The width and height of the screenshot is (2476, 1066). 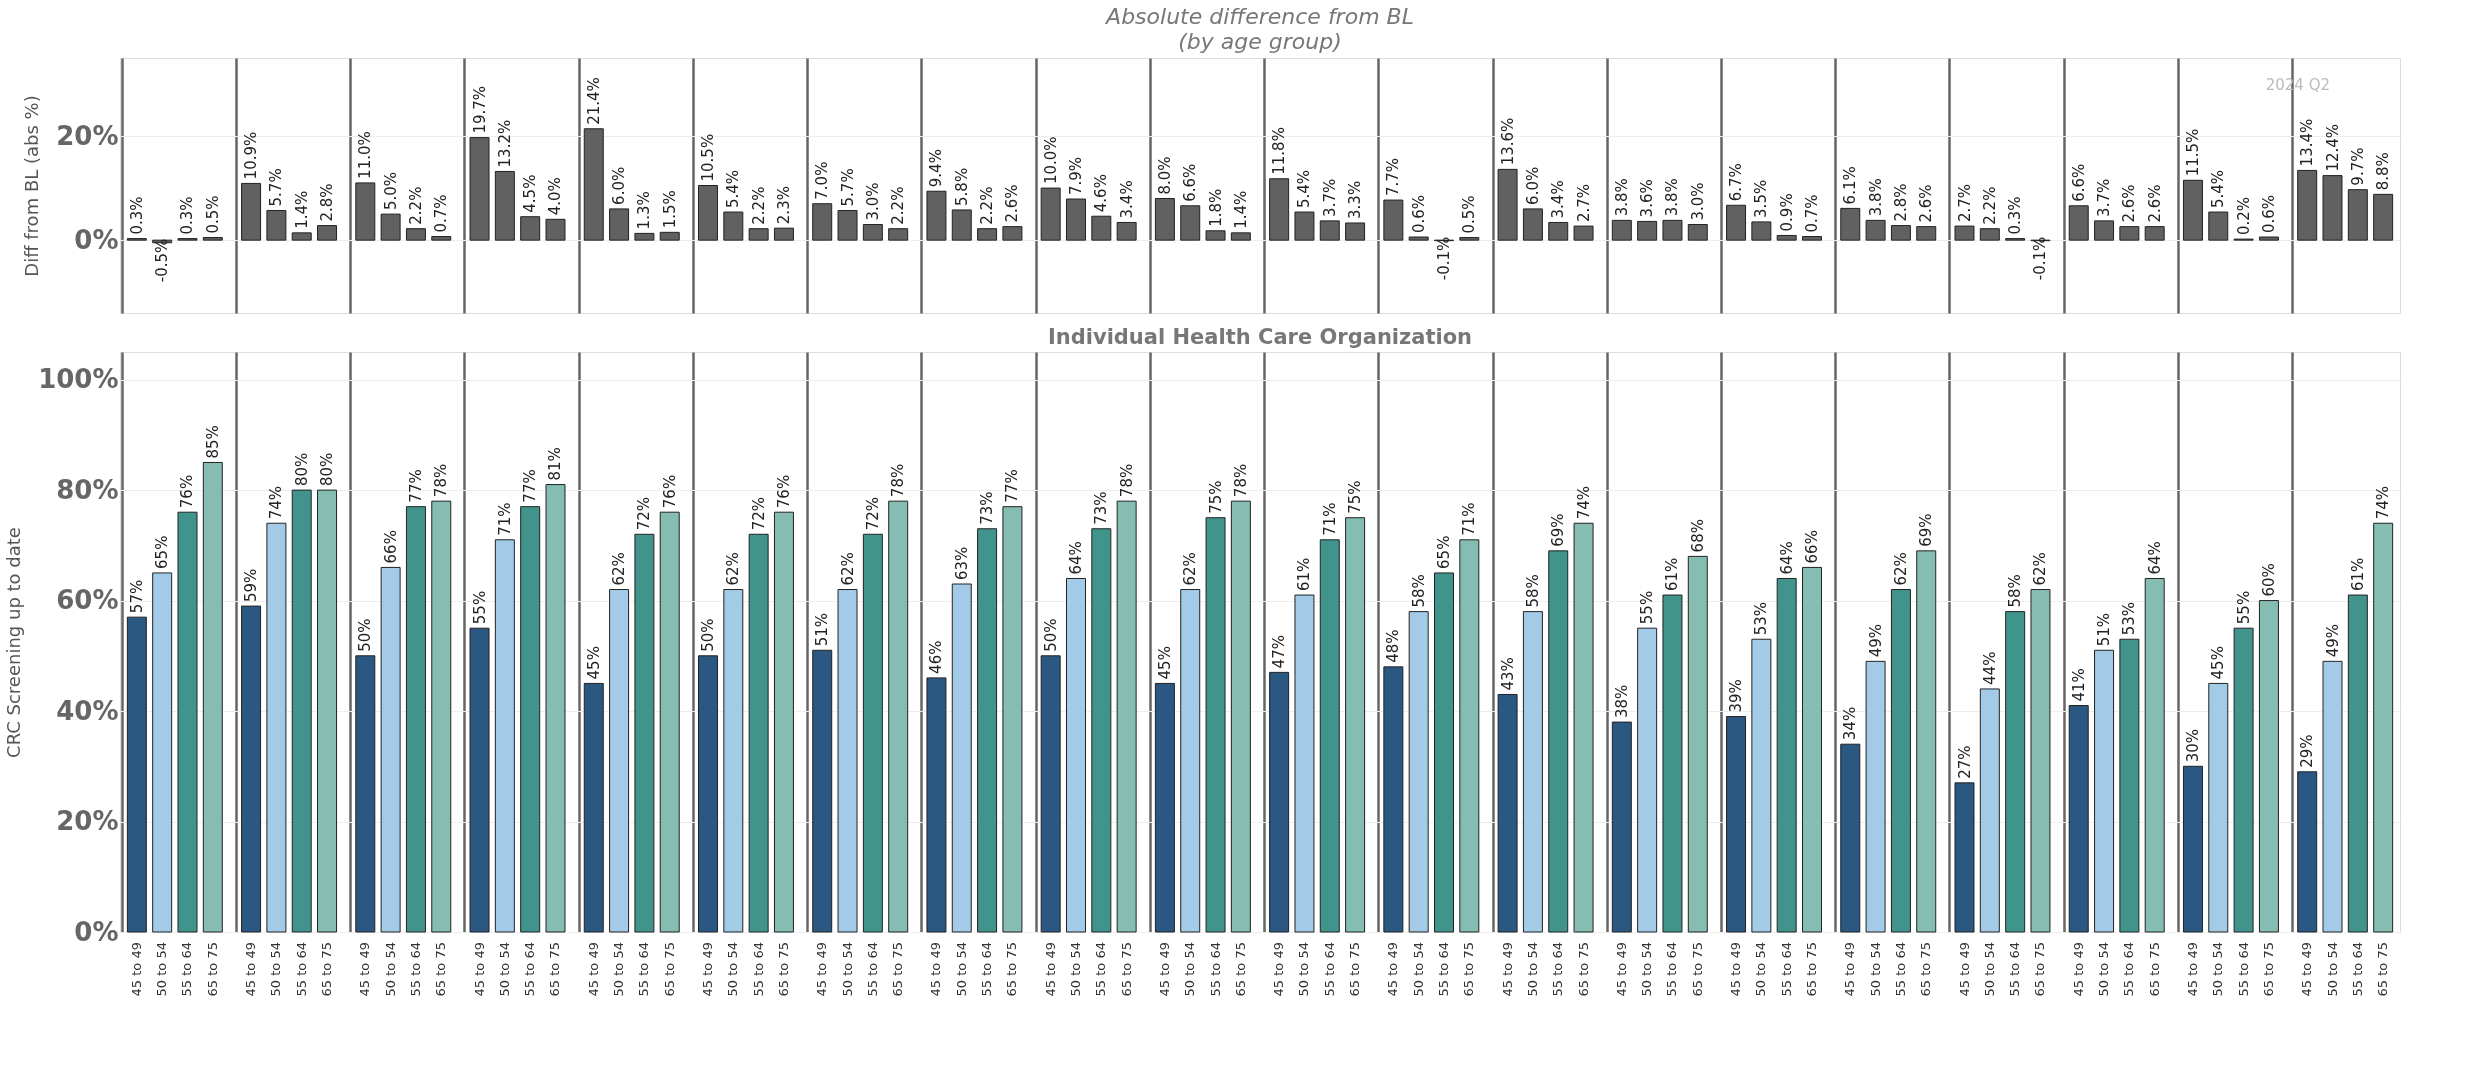 What do you see at coordinates (987, 508) in the screenshot?
I see `data-label: 73%` at bounding box center [987, 508].